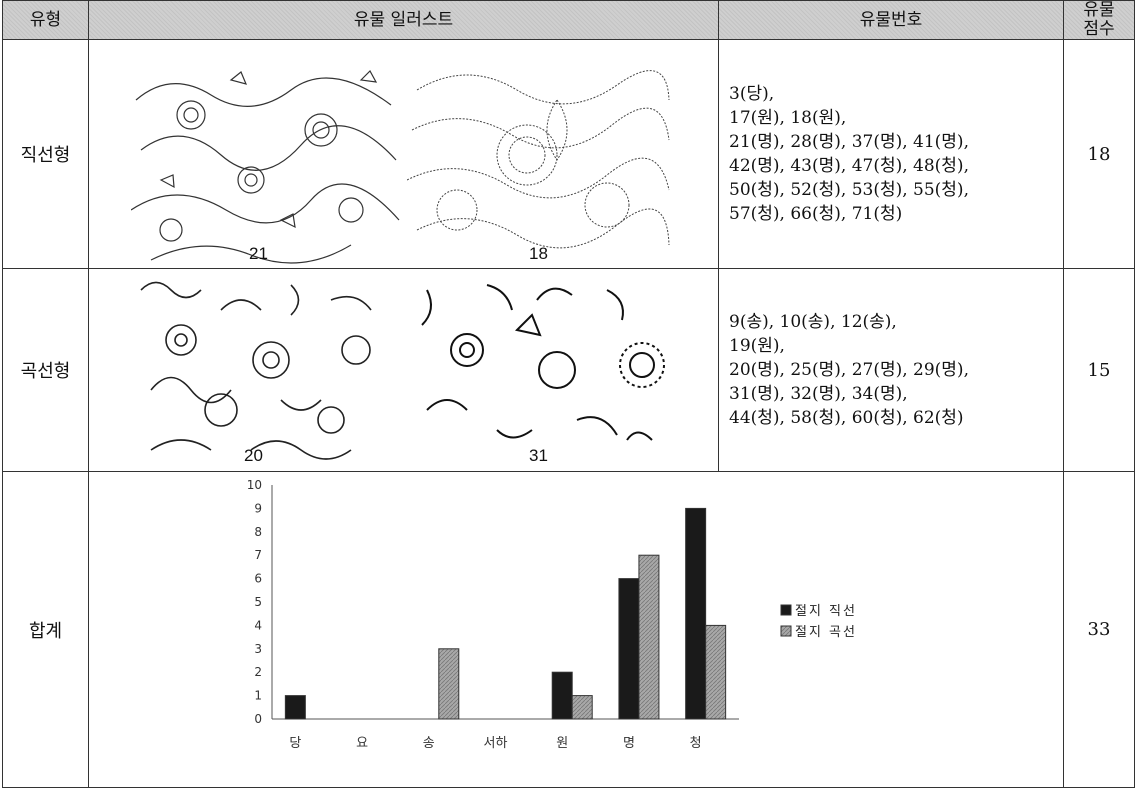  What do you see at coordinates (258, 508) in the screenshot?
I see `y-tick-label: 9` at bounding box center [258, 508].